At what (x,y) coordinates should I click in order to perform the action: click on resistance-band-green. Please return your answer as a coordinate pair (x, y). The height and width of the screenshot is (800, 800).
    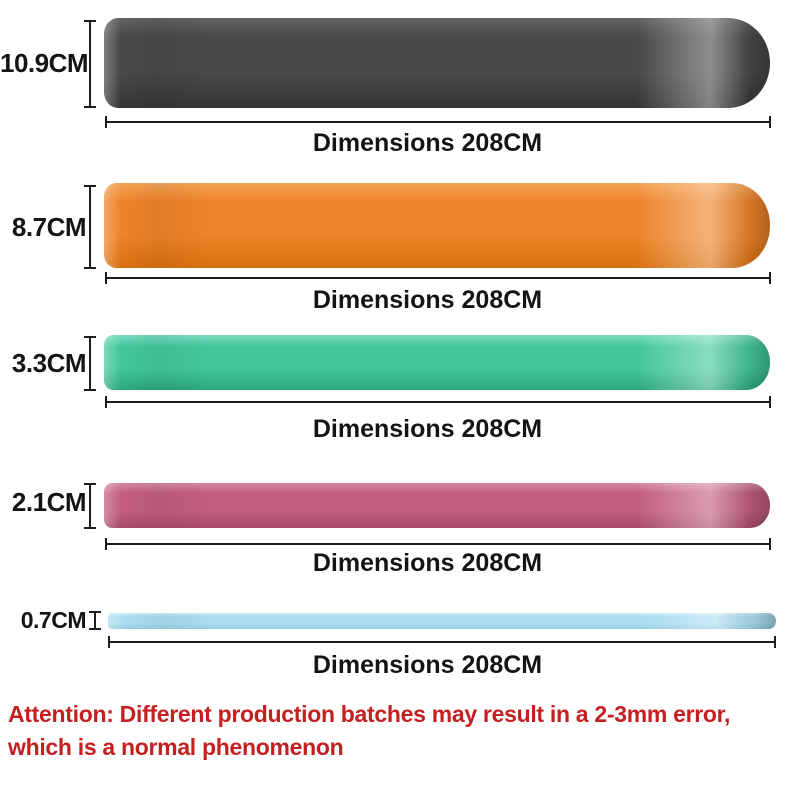
    Looking at the image, I should click on (437, 362).